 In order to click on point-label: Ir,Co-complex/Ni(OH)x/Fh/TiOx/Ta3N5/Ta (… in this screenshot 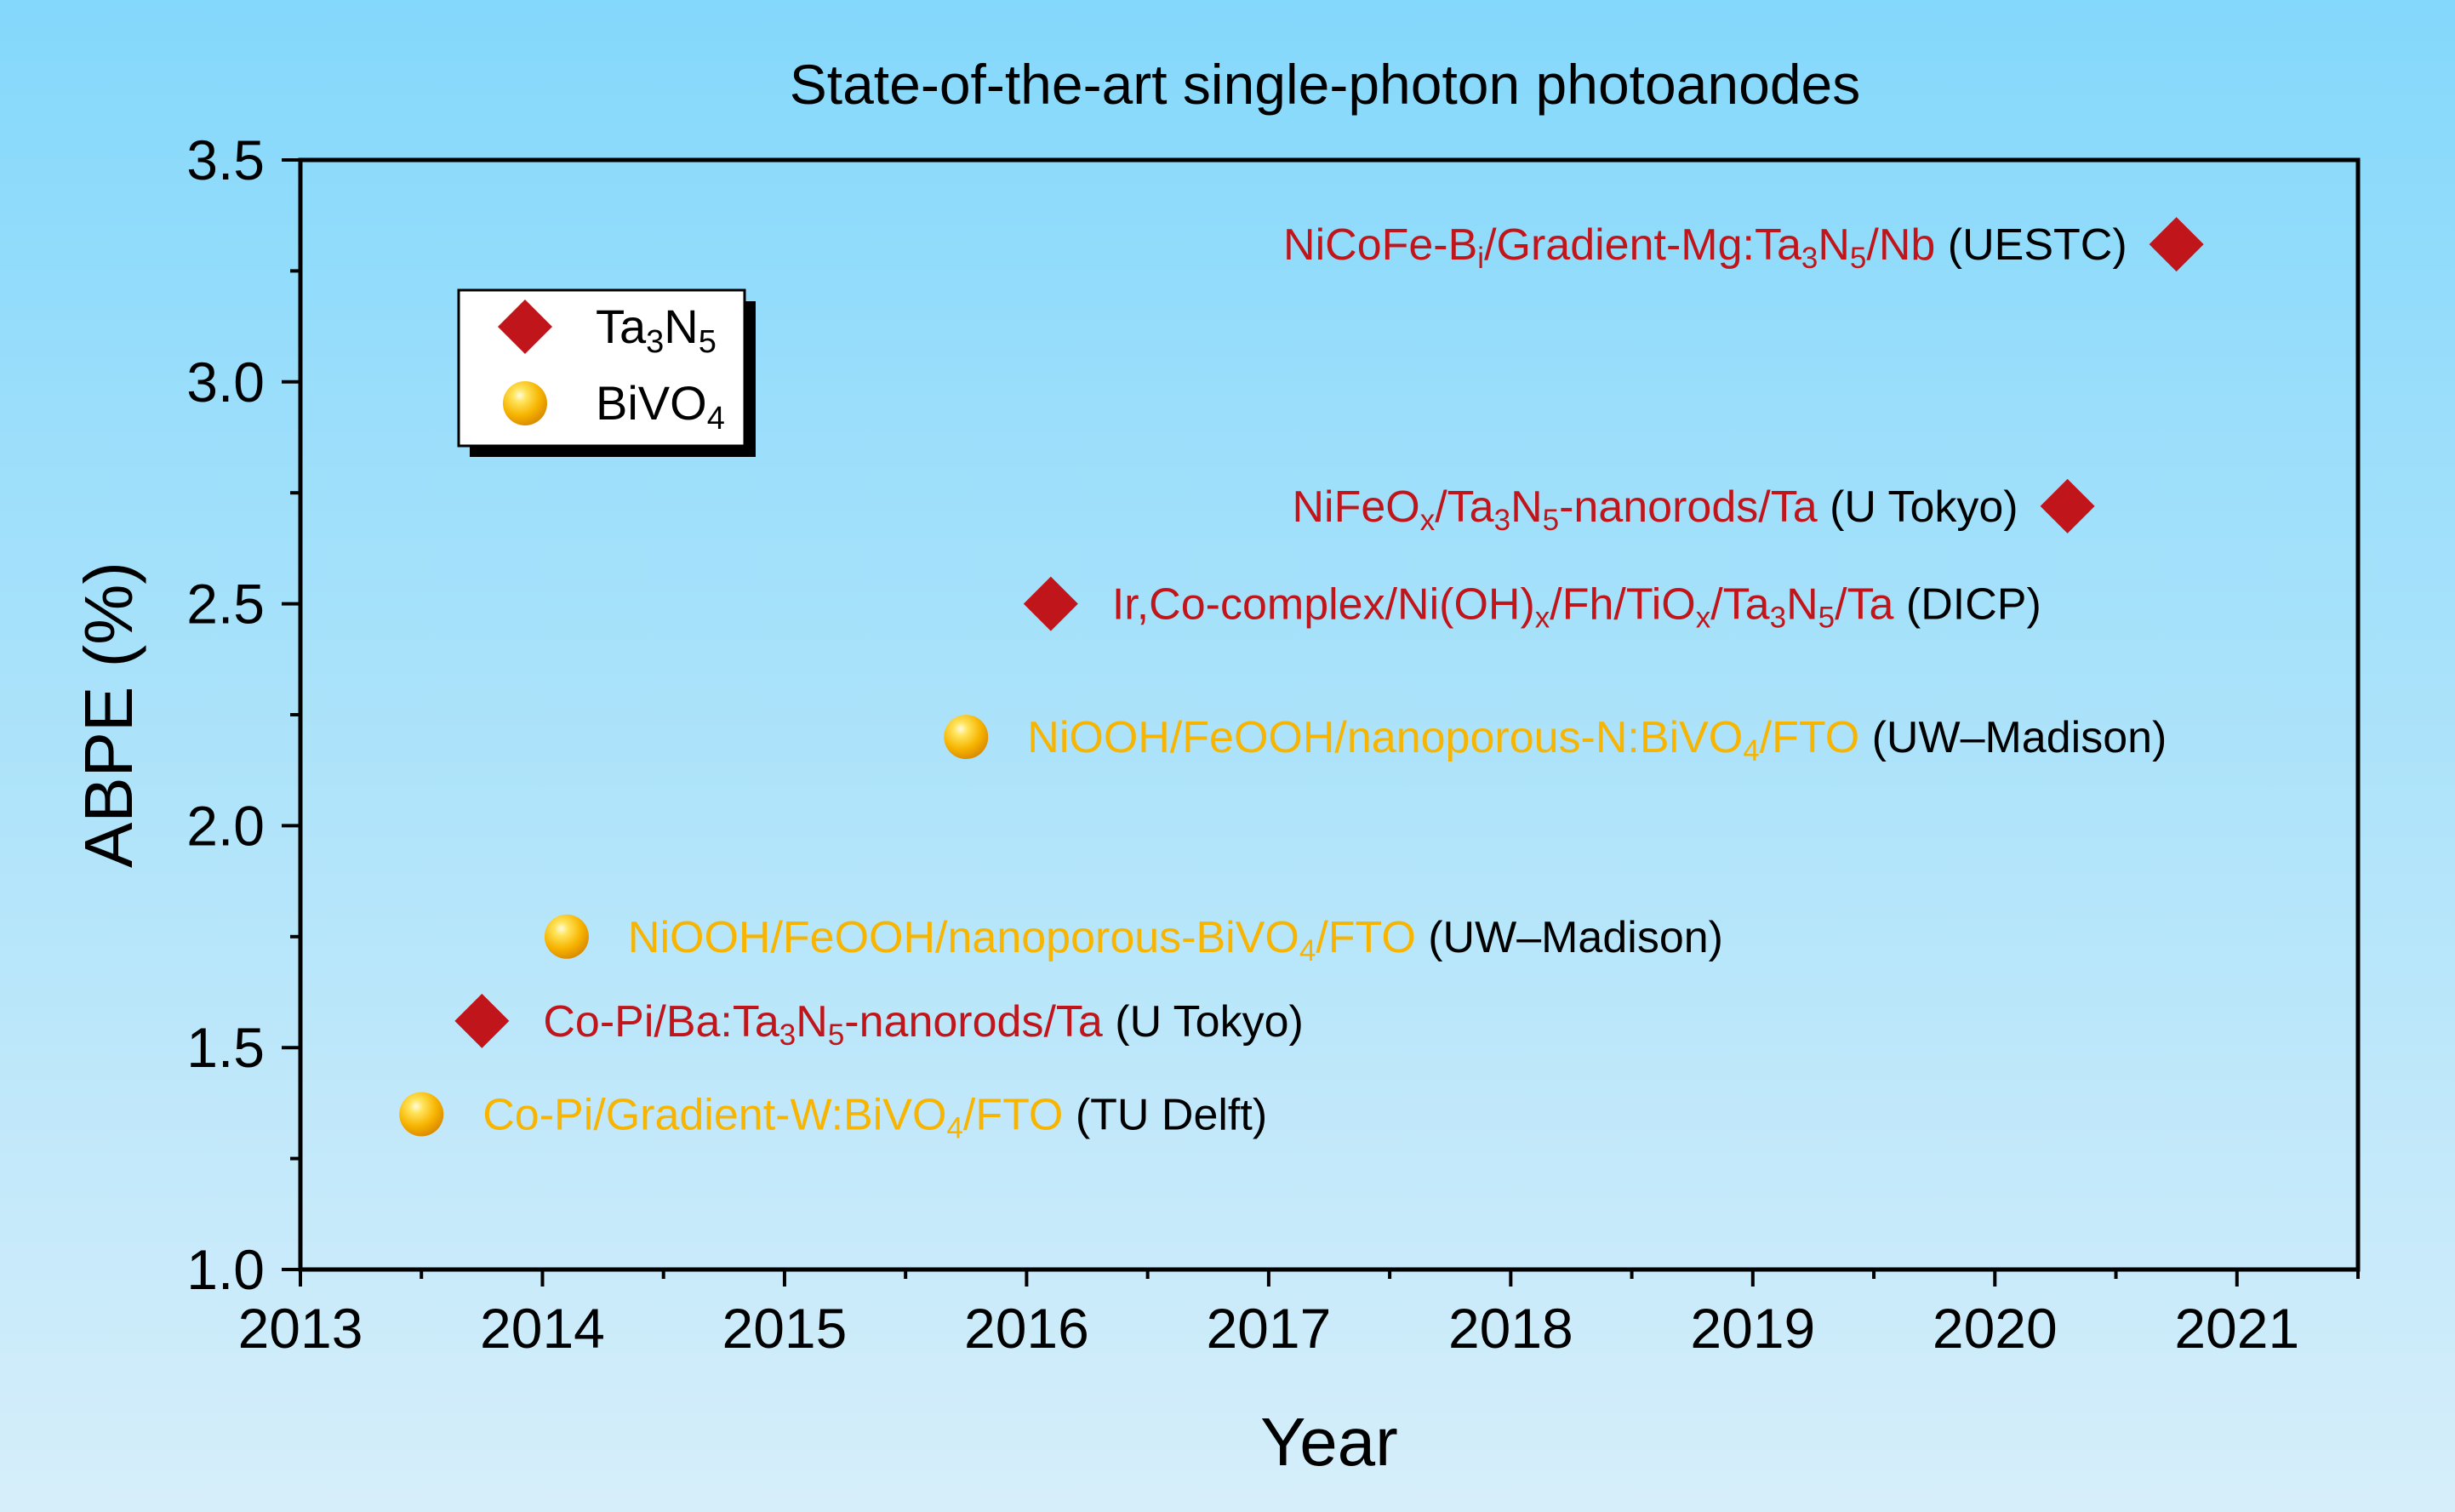, I will do `click(1576, 607)`.